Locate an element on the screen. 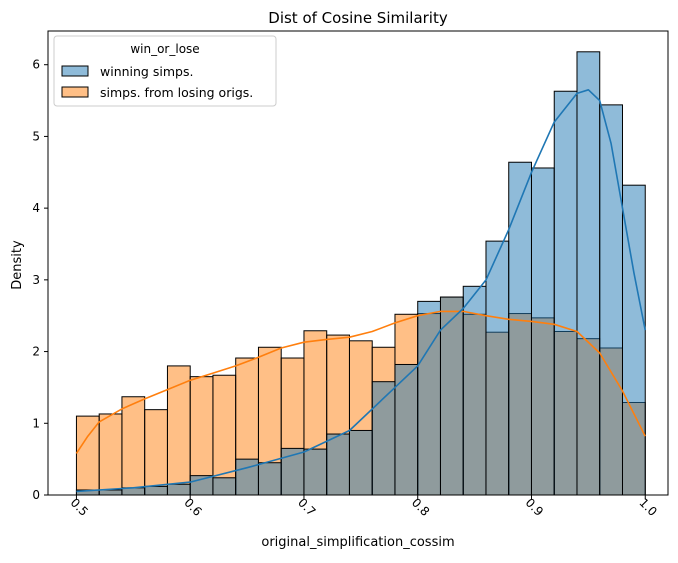 Image resolution: width=678 pixels, height=563 pixels. y-tick-label: 3 is located at coordinates (36, 280).